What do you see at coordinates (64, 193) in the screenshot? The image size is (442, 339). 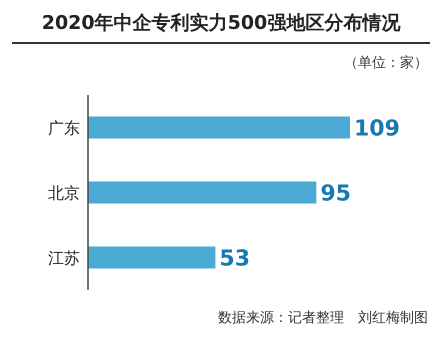 I see `y-tick-label: 北京` at bounding box center [64, 193].